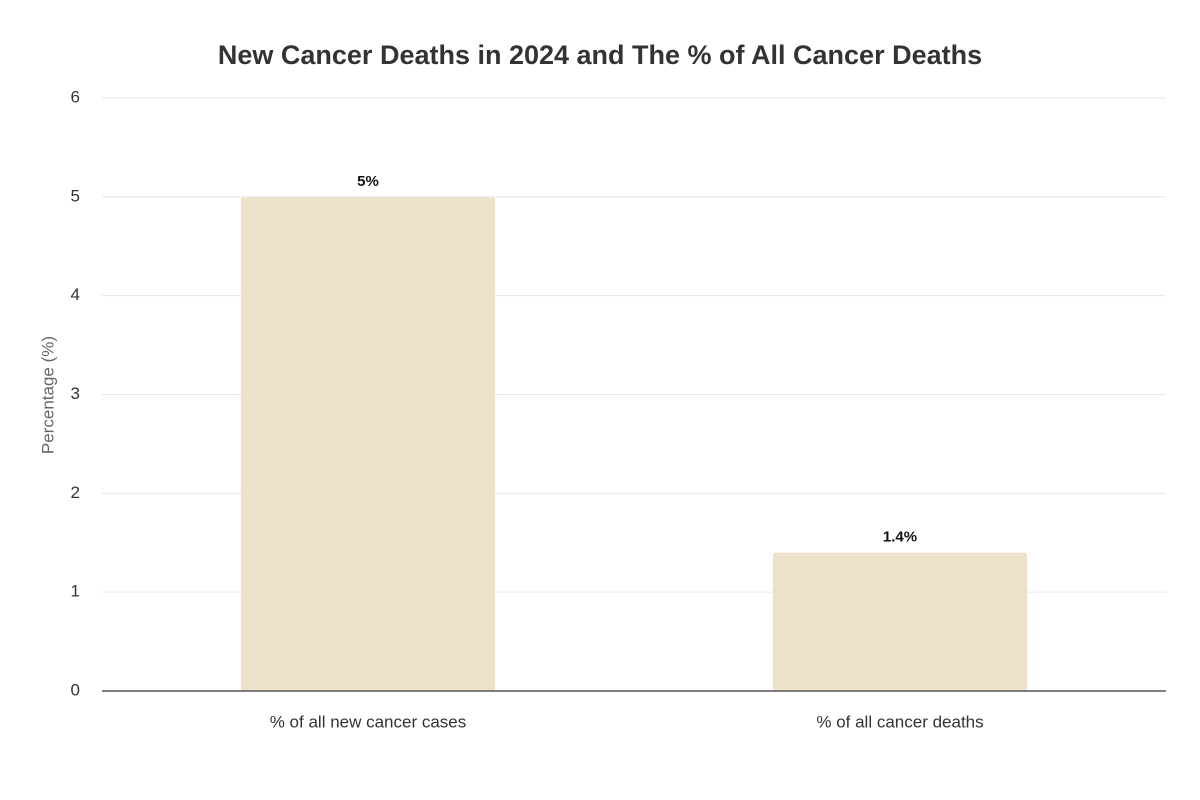 The image size is (1200, 800). I want to click on y-tick-label: 5, so click(75, 195).